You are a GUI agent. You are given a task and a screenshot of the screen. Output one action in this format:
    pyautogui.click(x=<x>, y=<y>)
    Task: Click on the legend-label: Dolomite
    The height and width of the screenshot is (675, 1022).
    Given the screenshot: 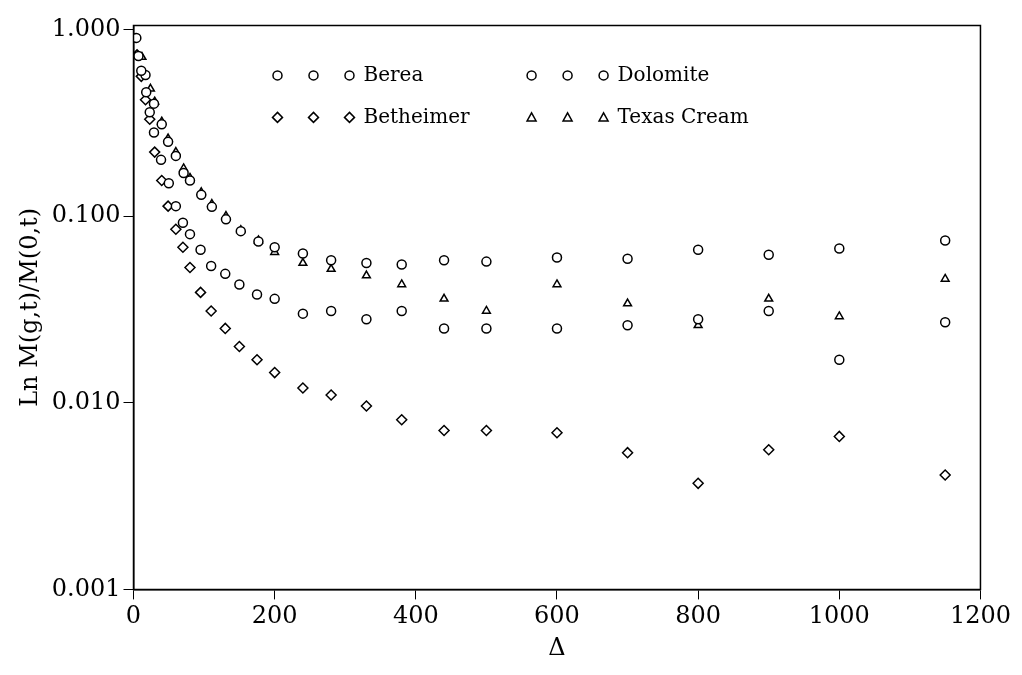 What is the action you would take?
    pyautogui.click(x=663, y=73)
    